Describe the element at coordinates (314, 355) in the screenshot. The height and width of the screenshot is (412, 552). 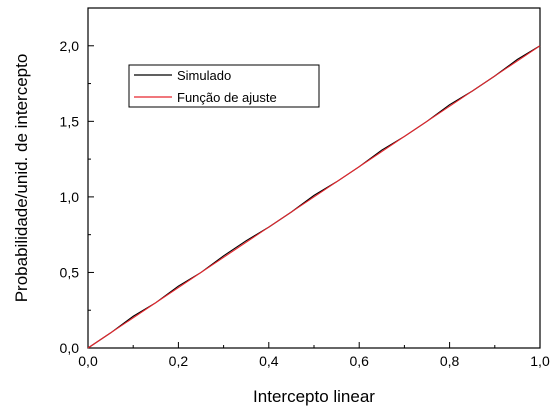
I see `x-axis-ticks: 0,0 0,2 0,4 0,6 0,8 1,0` at that location.